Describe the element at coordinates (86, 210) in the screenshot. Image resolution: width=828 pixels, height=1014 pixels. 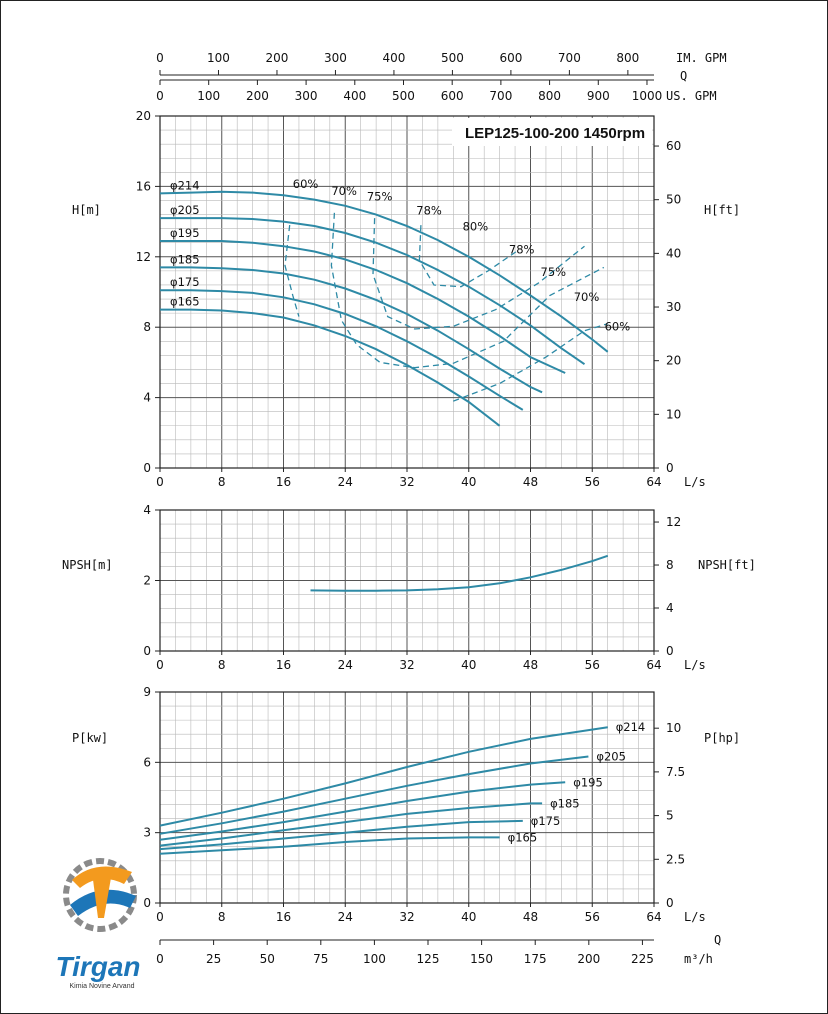
I see `y-axis-label: H[m]` at that location.